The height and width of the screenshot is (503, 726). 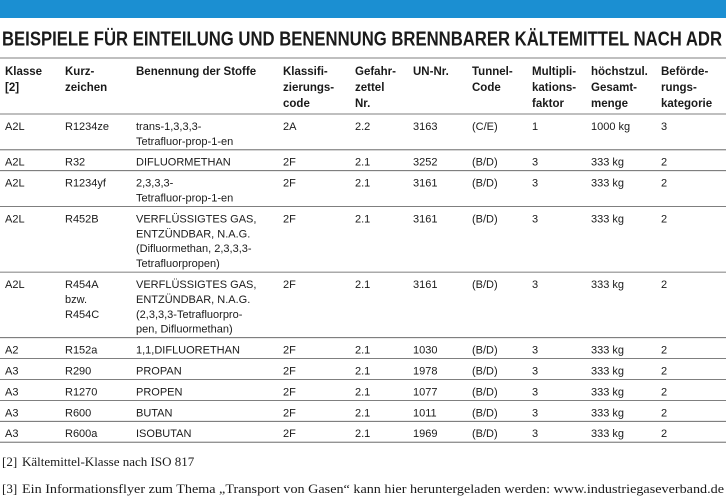 I want to click on table-cell: R452B, so click(x=82, y=219).